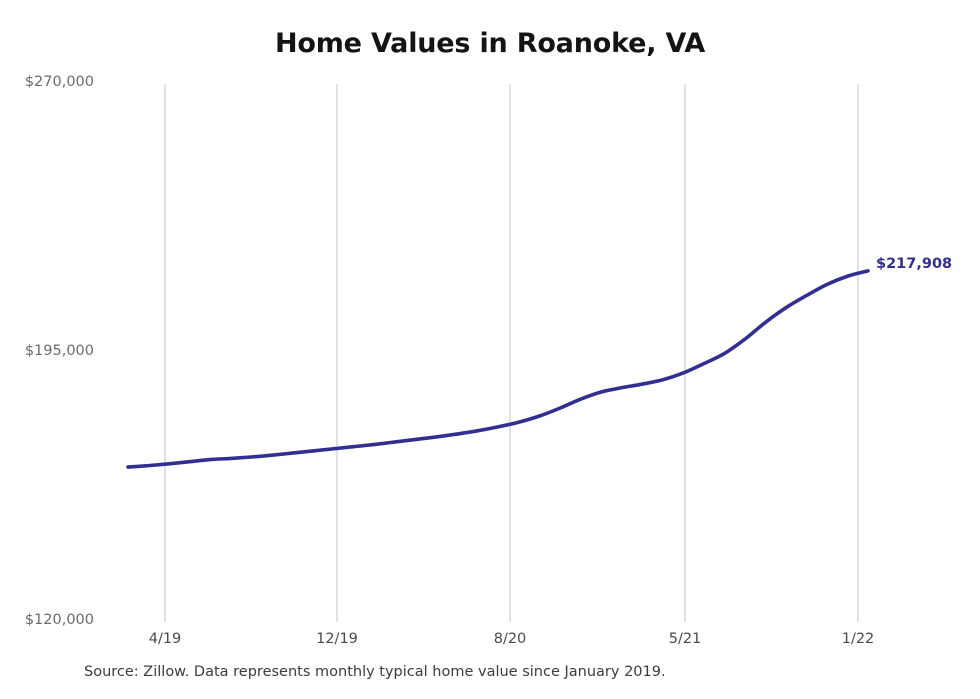 The width and height of the screenshot is (980, 699). I want to click on chart-title: Home Values in Roanoke, VA, so click(490, 43).